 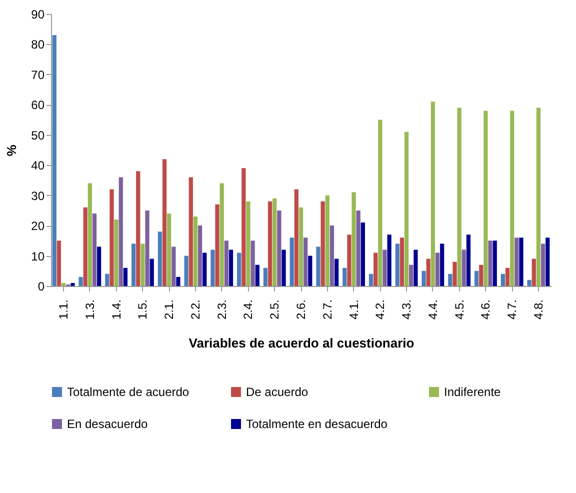 I want to click on x-tick-label: 2.4., so click(x=248, y=310).